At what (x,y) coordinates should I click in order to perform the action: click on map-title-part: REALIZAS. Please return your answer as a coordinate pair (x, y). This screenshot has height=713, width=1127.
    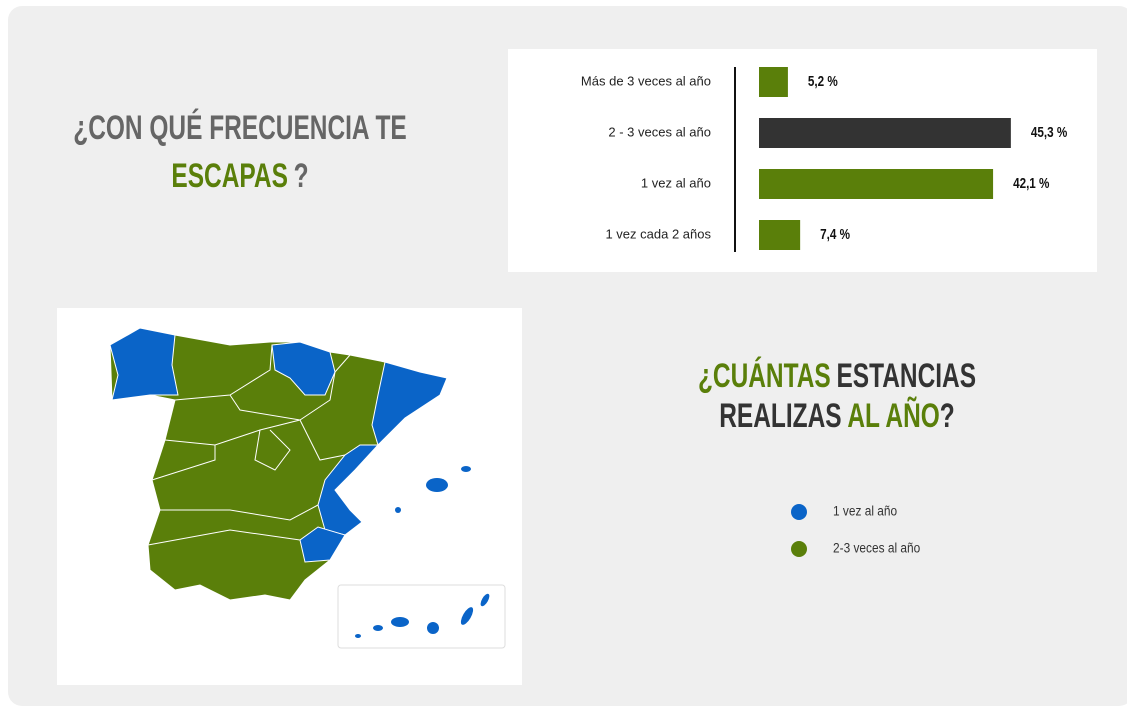
    Looking at the image, I should click on (780, 416).